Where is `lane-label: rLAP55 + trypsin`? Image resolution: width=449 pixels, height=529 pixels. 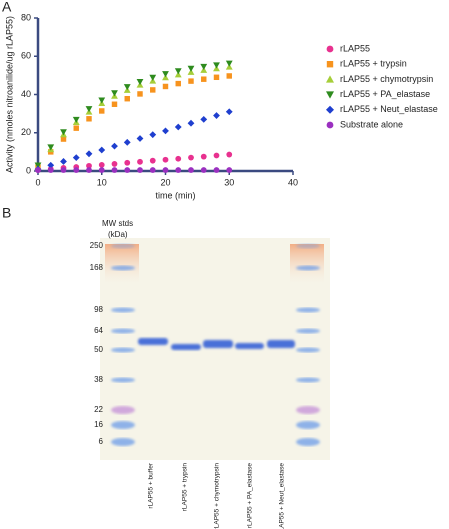
lane-label: rLAP55 + trypsin is located at coordinates (185, 487).